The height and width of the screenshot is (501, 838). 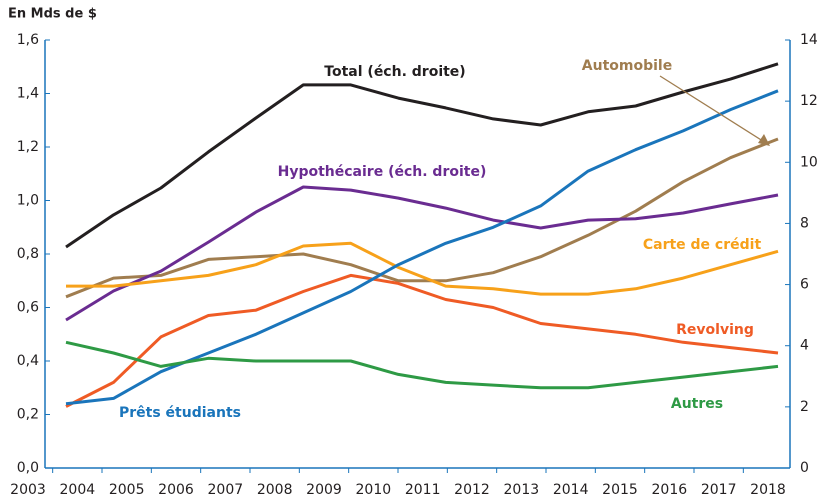 I want to click on x-tick-label: 2012, so click(x=472, y=490).